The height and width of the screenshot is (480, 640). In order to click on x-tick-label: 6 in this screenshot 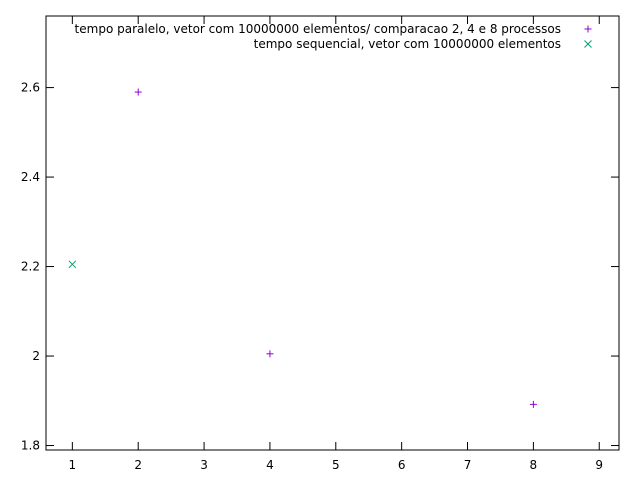, I will do `click(402, 465)`.